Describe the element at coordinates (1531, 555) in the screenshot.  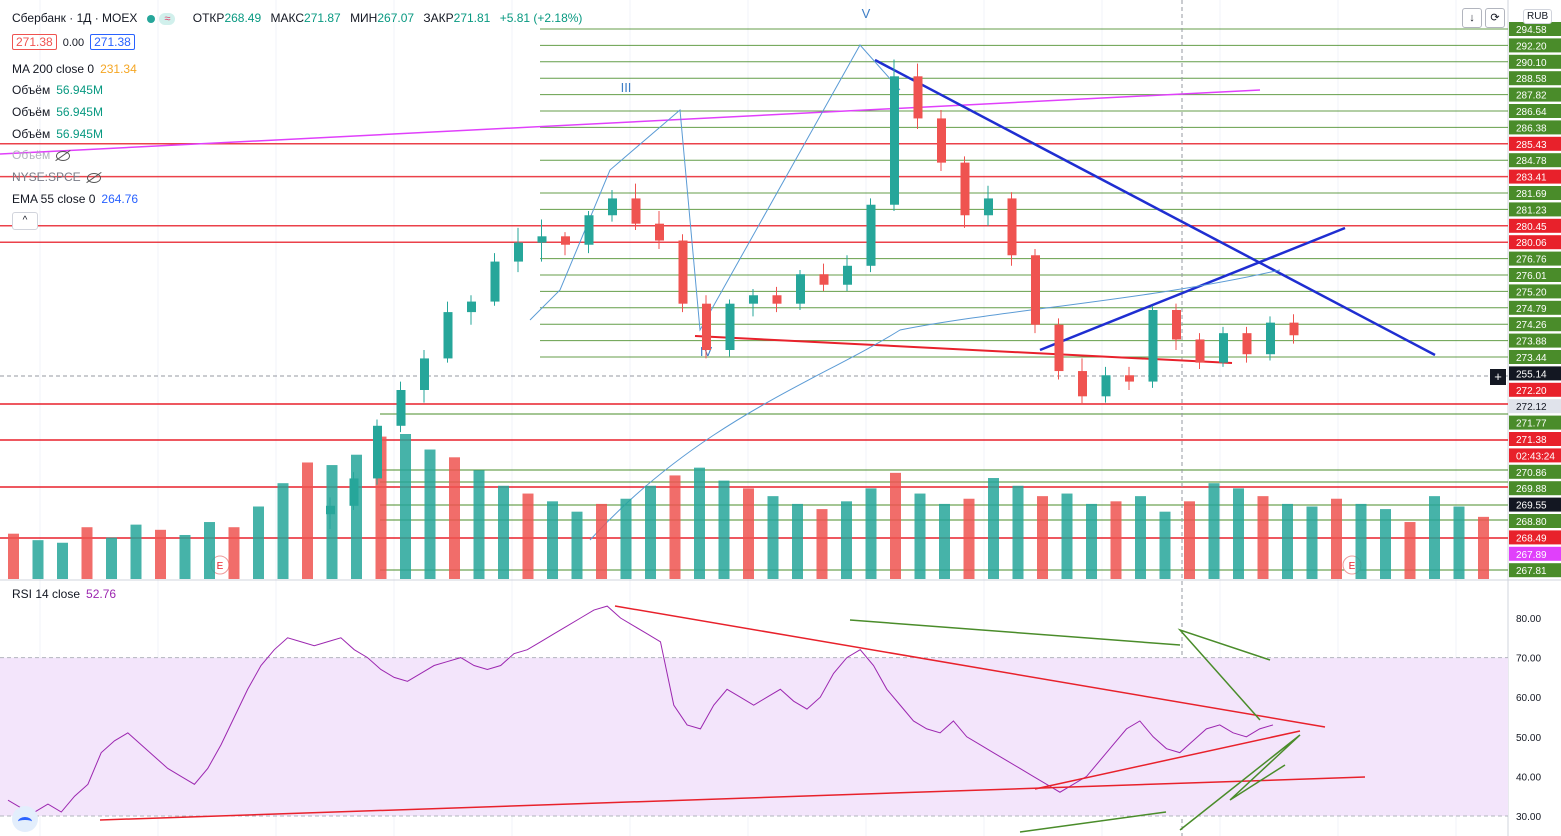
I see `price-axis-label: 267.89` at that location.